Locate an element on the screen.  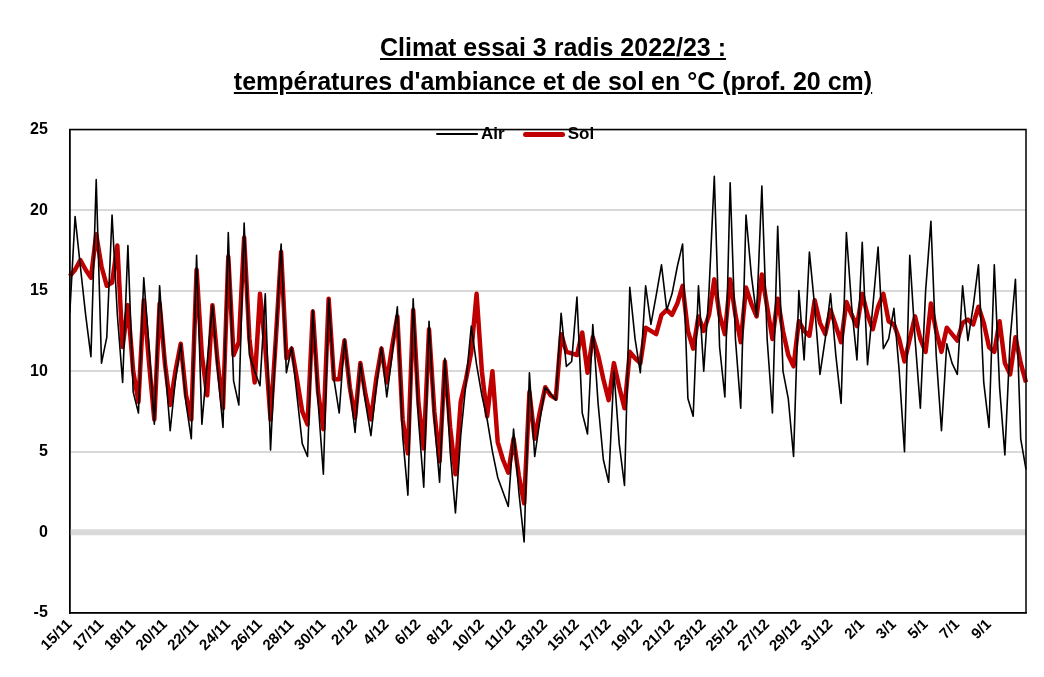
x-tick-label: 3/1 is located at coordinates (885, 628).